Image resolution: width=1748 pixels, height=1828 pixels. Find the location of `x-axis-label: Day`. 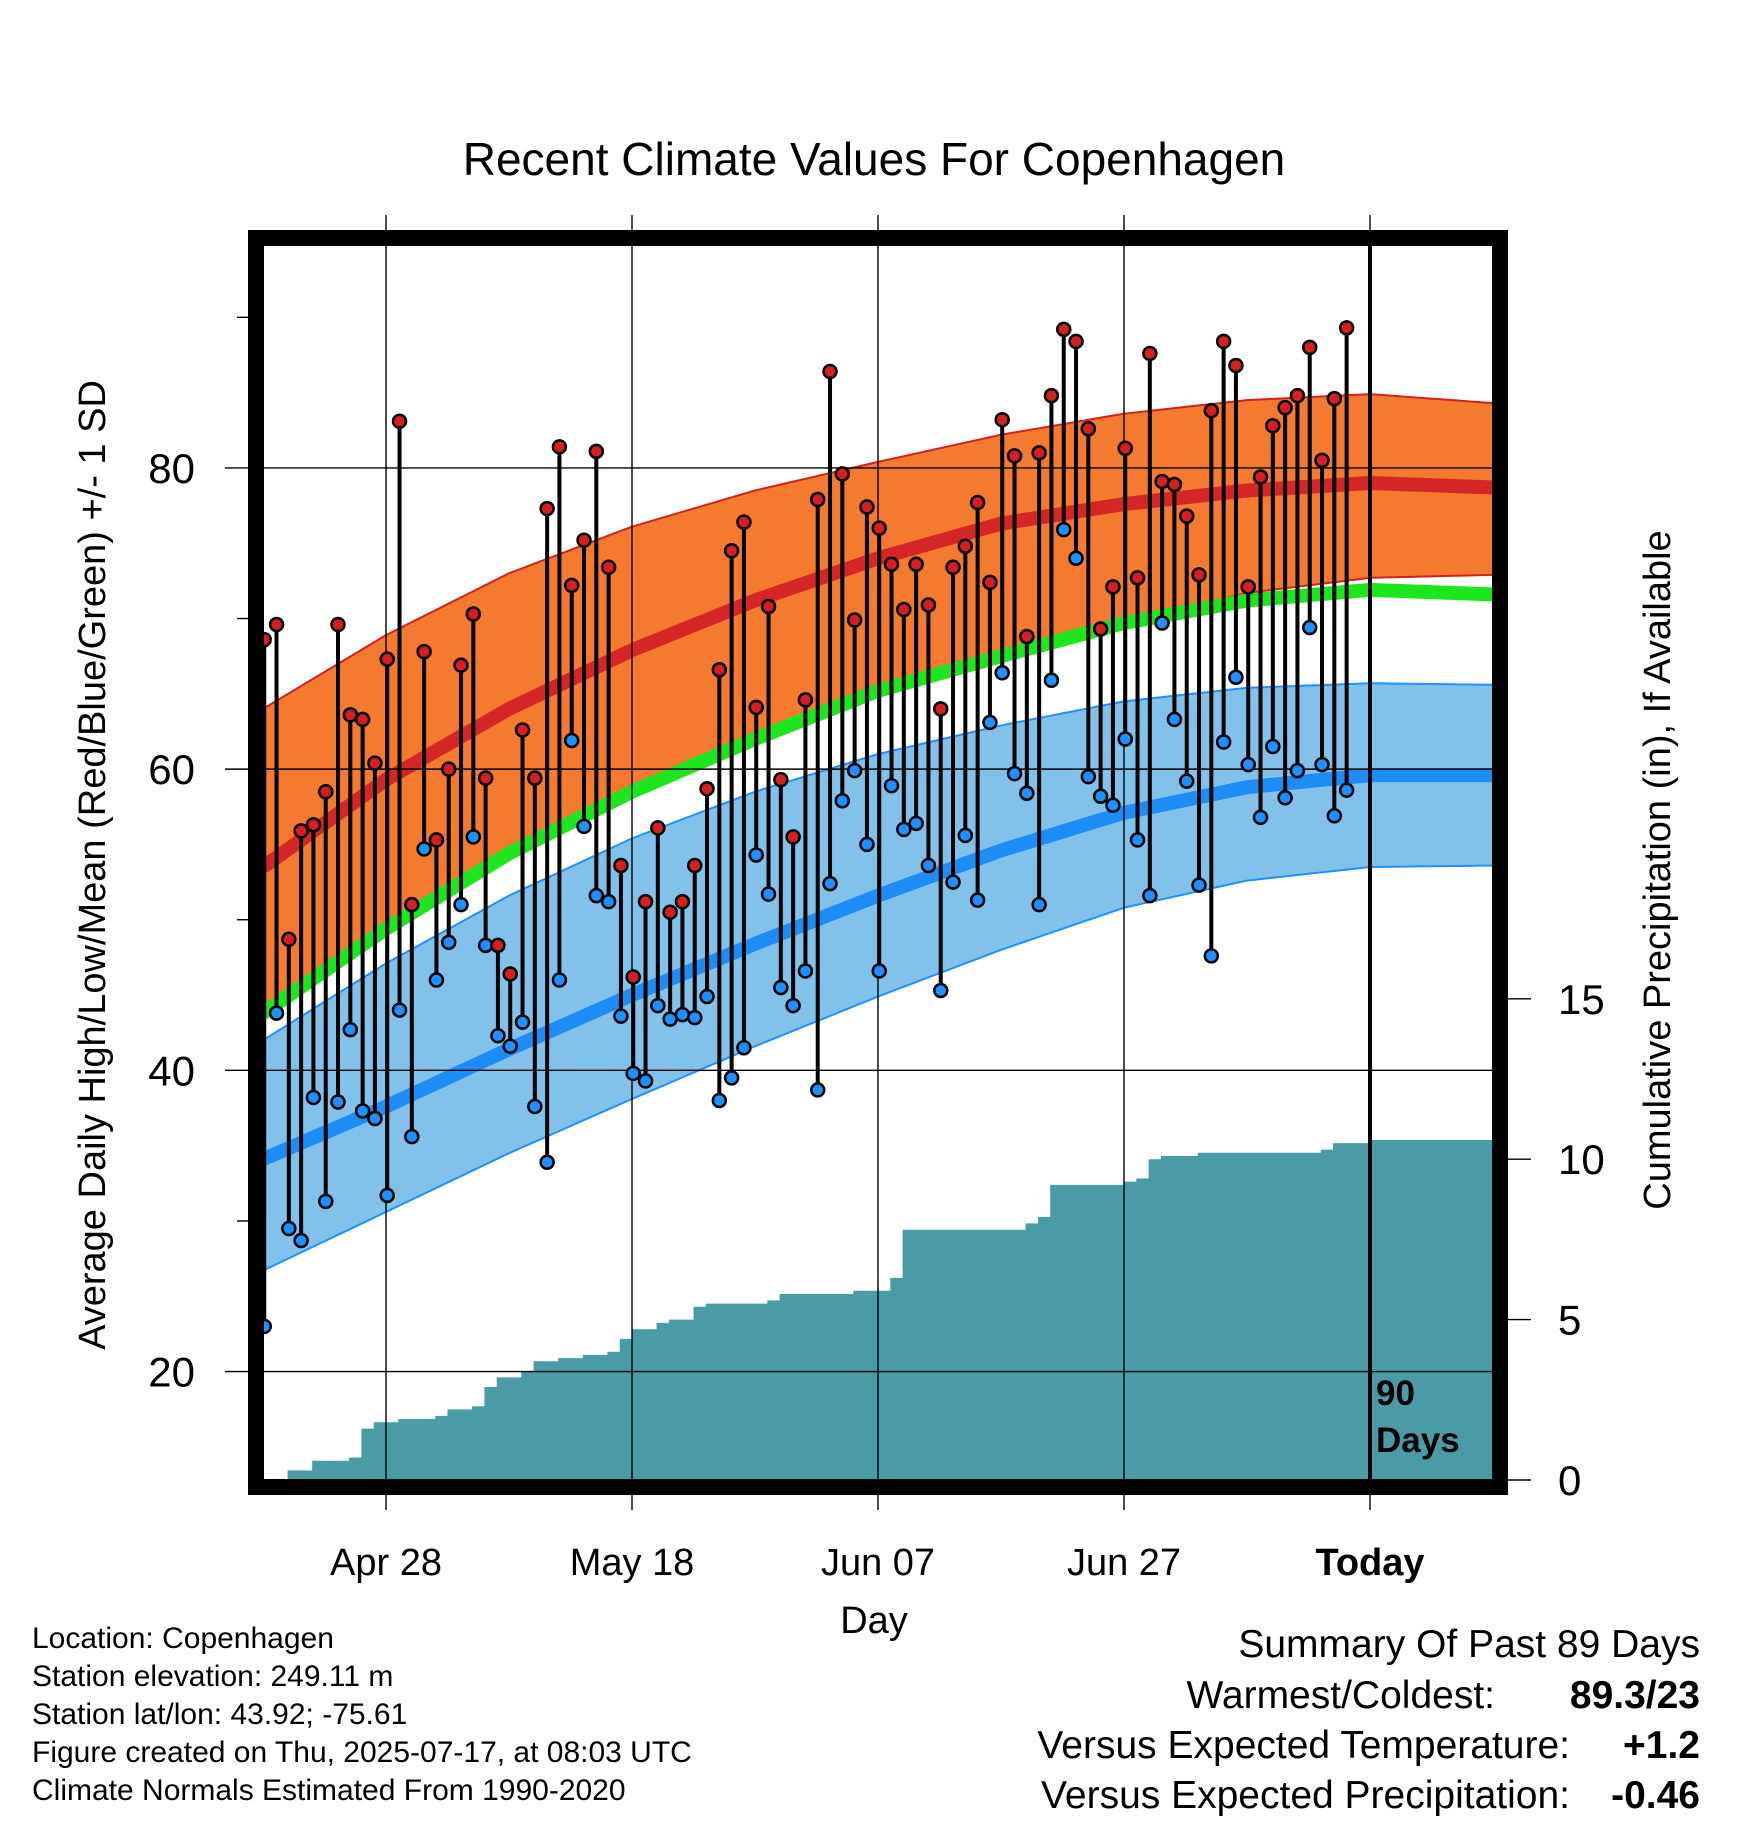

x-axis-label: Day is located at coordinates (874, 1621).